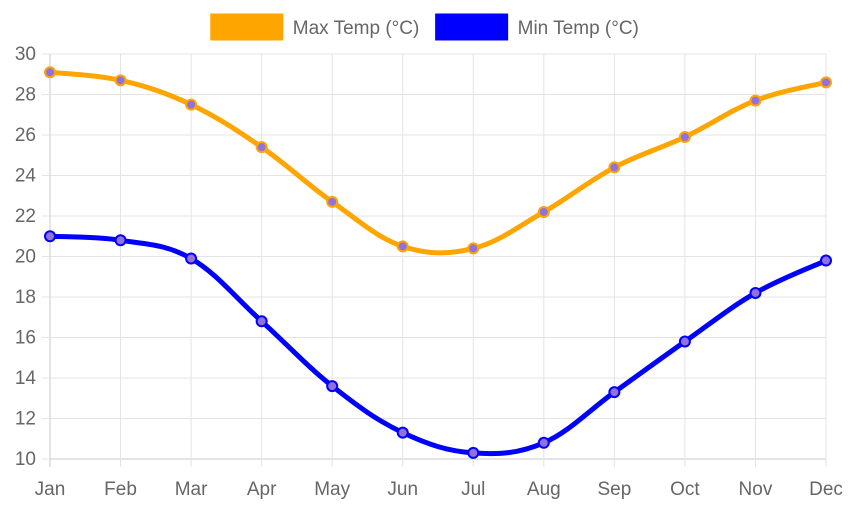 Image resolution: width=850 pixels, height=510 pixels. What do you see at coordinates (25, 216) in the screenshot?
I see `y-tick-label: 22` at bounding box center [25, 216].